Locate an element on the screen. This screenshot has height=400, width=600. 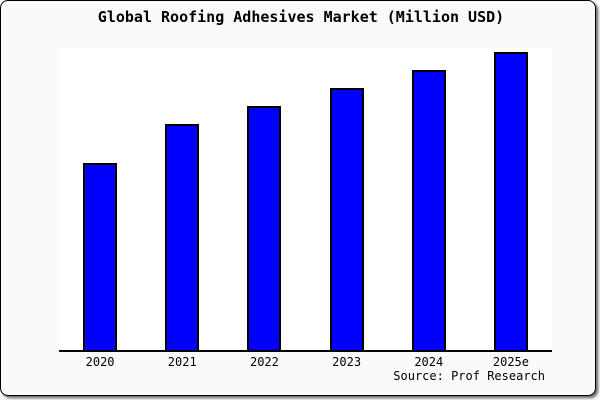
bar-slot-2023 is located at coordinates (347, 200).